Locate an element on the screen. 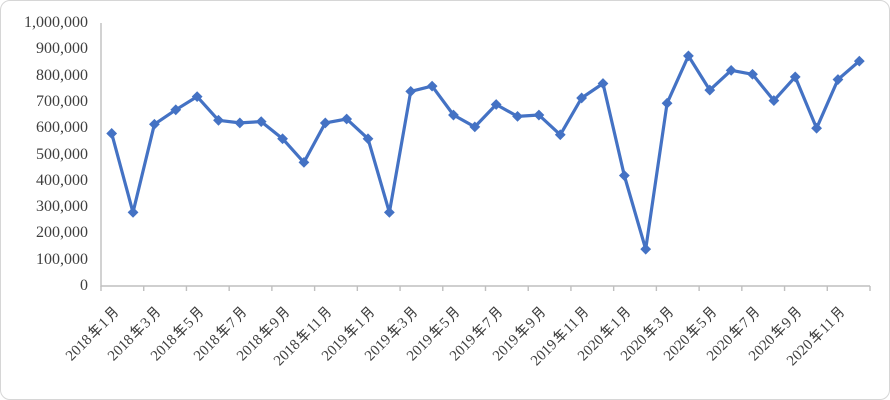 Image resolution: width=890 pixels, height=400 pixels. x-axis-tick-label: 201811 is located at coordinates (304, 336).